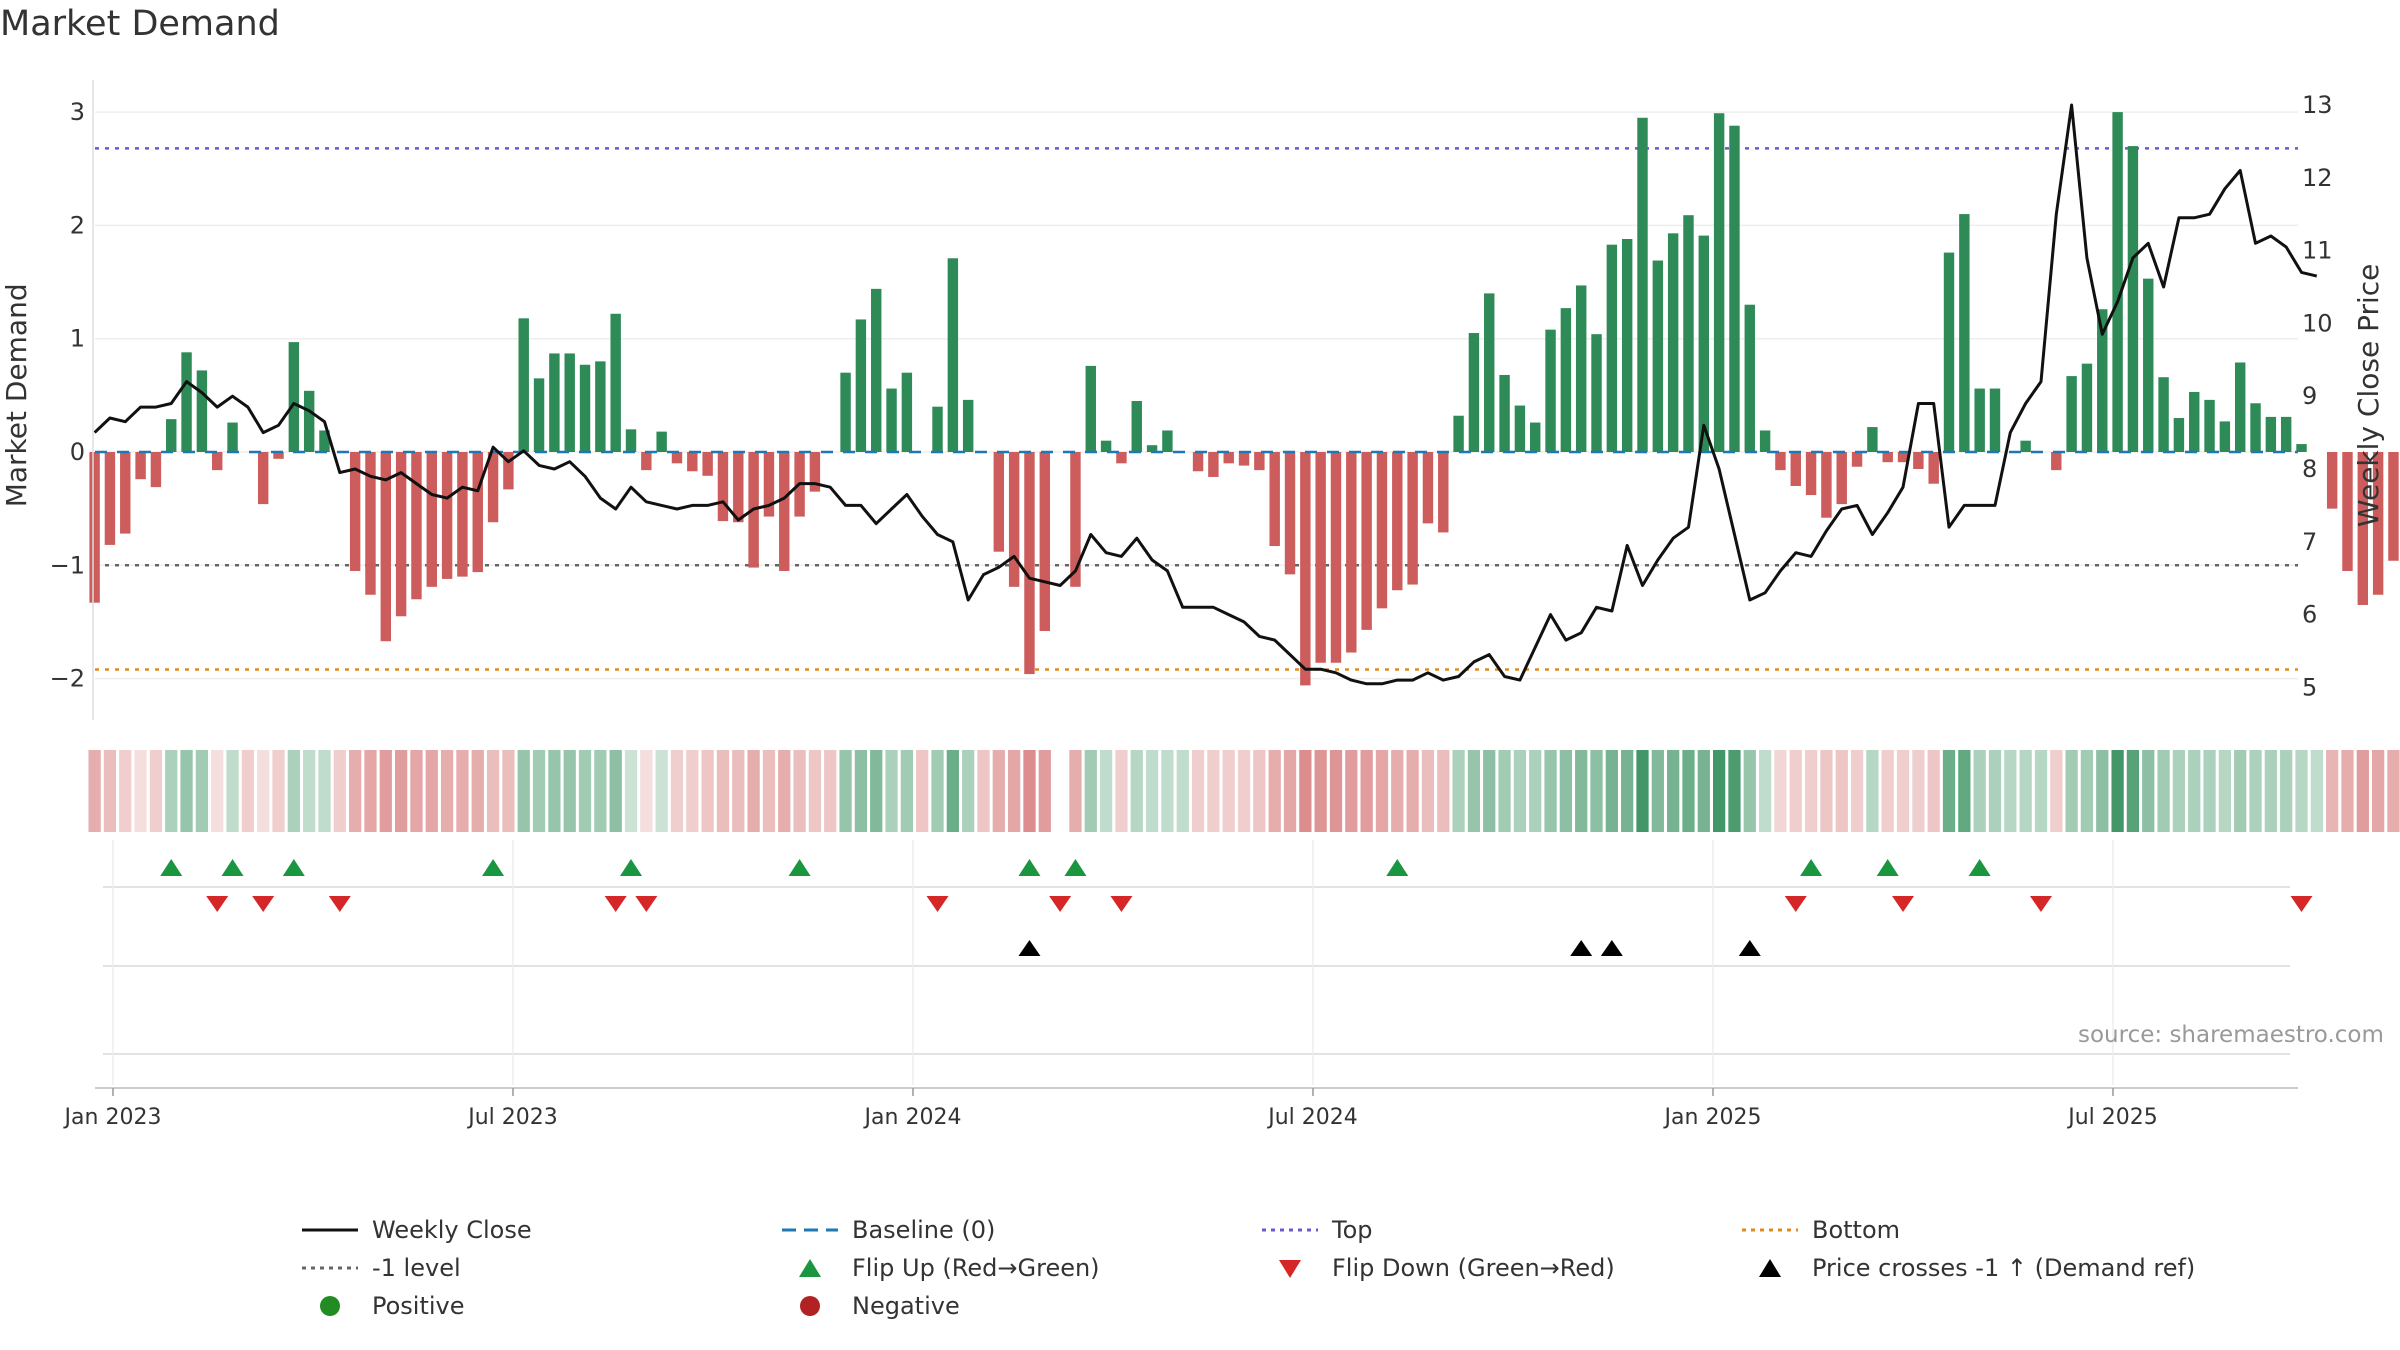  I want to click on y2-tick-label: 13, so click(2317, 105).